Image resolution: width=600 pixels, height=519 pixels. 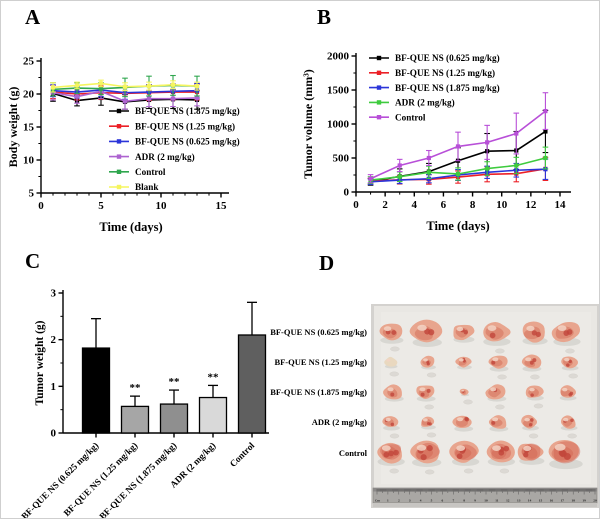 I want to click on photo-row-label-4: Control, so click(x=352, y=453).